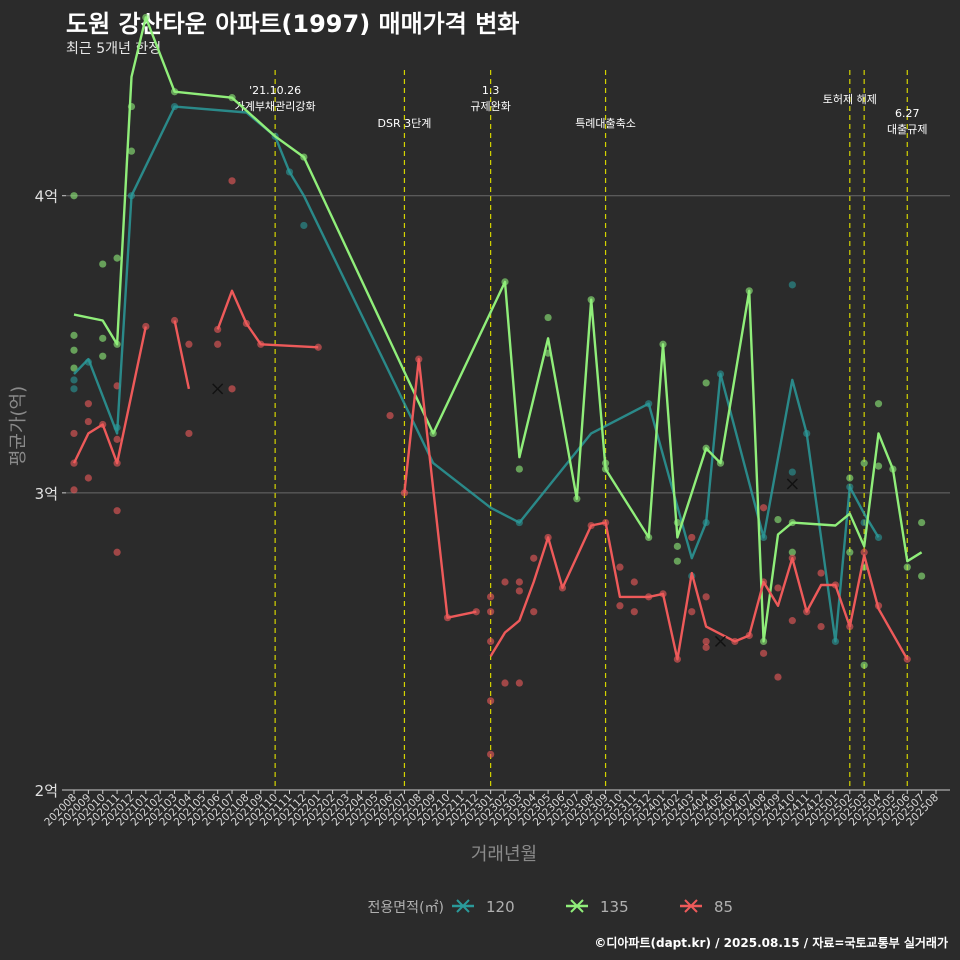 This screenshot has height=960, width=960. I want to click on legend-label: 135, so click(614, 907).